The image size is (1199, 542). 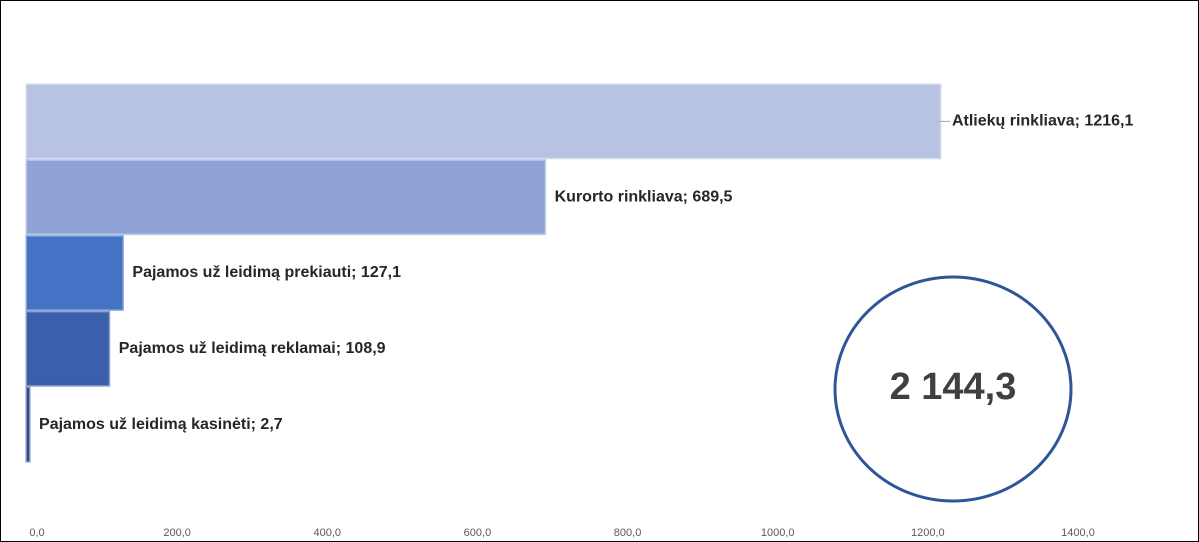 What do you see at coordinates (478, 533) in the screenshot?
I see `x-tick-label: 600,0` at bounding box center [478, 533].